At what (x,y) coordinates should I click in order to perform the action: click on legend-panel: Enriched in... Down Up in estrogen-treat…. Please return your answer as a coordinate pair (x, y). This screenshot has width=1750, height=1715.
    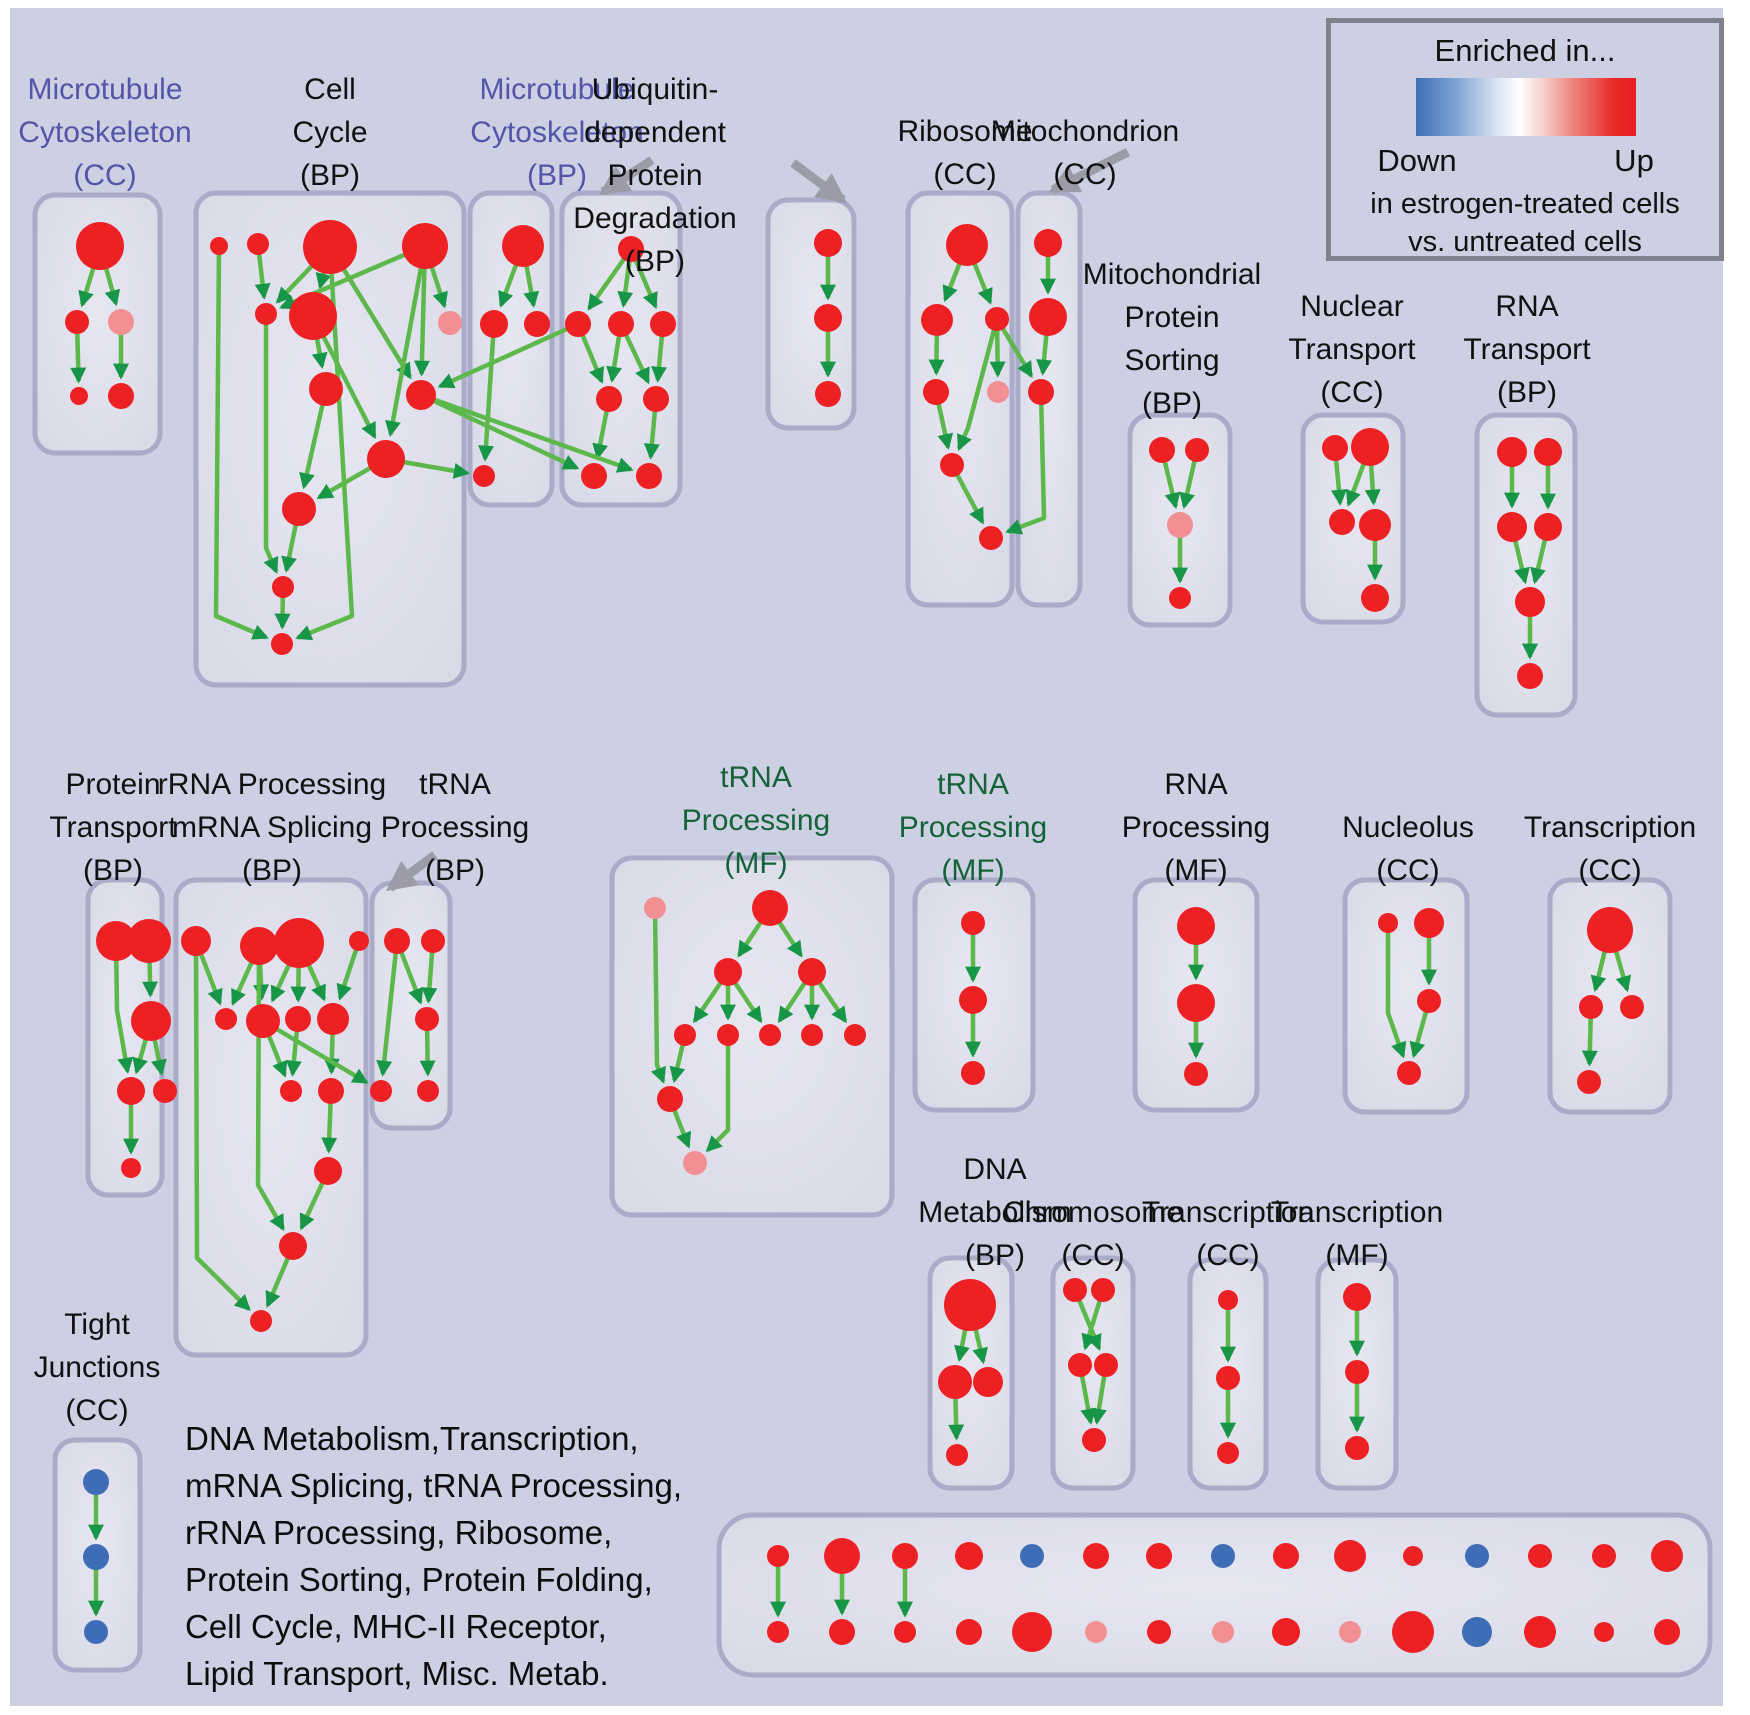
    Looking at the image, I should click on (1525, 139).